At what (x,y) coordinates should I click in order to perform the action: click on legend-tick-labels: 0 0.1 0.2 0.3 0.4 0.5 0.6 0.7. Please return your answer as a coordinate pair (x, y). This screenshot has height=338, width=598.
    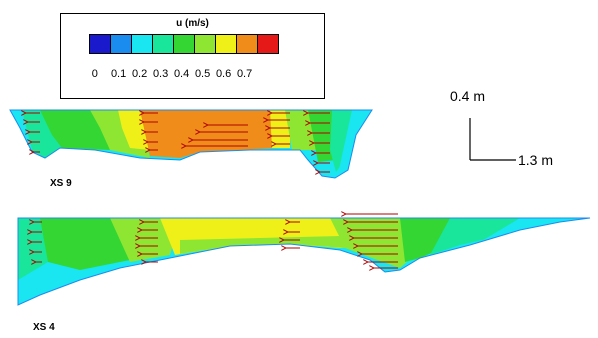
    Looking at the image, I should click on (199, 75).